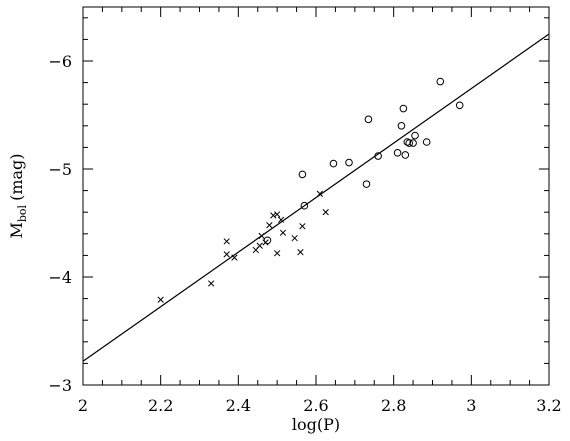  Describe the element at coordinates (60, 61) in the screenshot. I see `y-tick-label: −6` at that location.